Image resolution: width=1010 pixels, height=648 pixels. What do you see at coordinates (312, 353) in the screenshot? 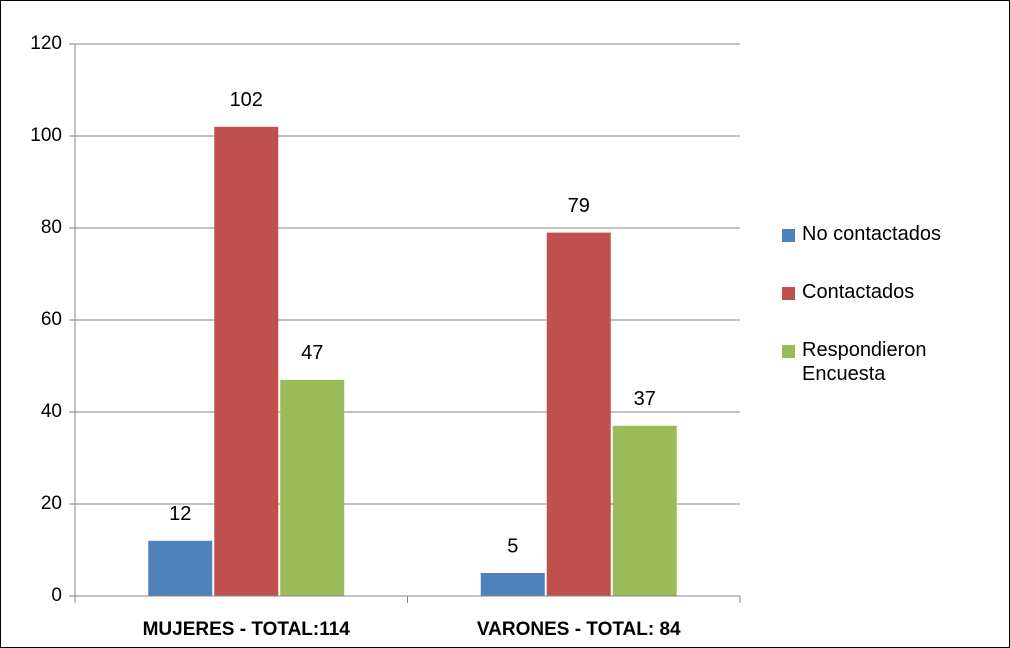
I see `value-label: 47` at bounding box center [312, 353].